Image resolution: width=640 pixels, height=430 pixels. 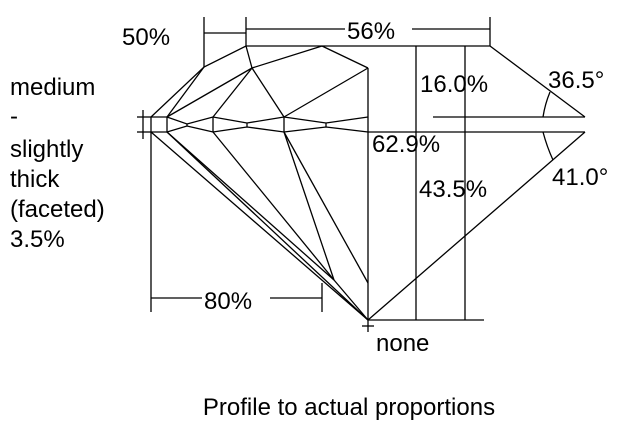 What do you see at coordinates (35, 179) in the screenshot?
I see `girdle-line: thick` at bounding box center [35, 179].